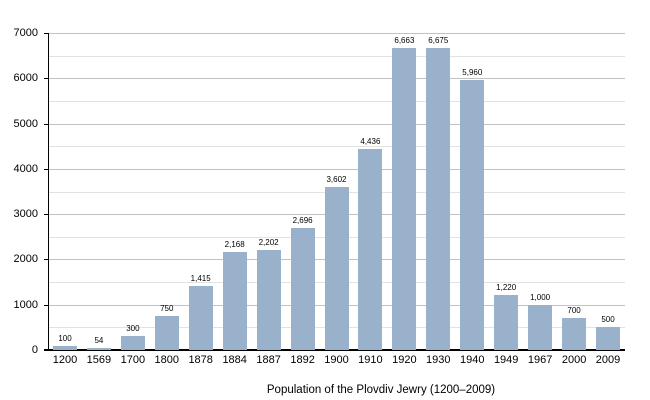  I want to click on x-tick-label: 2000, so click(574, 360).